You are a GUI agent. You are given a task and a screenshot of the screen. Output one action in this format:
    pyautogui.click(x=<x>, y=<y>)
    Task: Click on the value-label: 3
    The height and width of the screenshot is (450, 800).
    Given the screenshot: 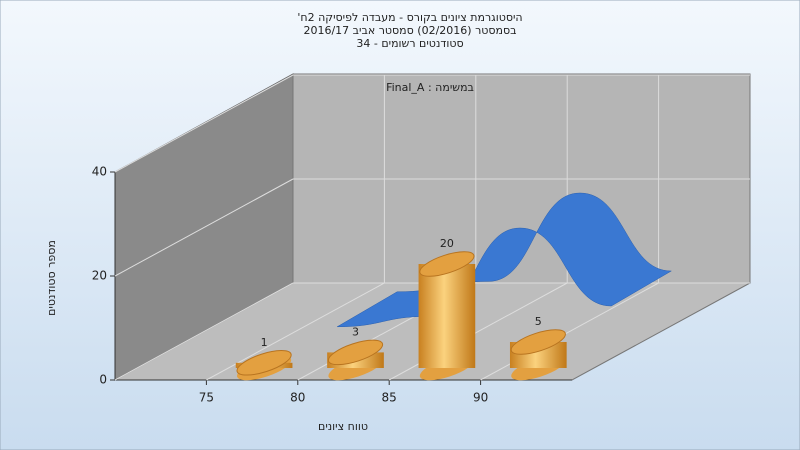 What is the action you would take?
    pyautogui.click(x=355, y=331)
    